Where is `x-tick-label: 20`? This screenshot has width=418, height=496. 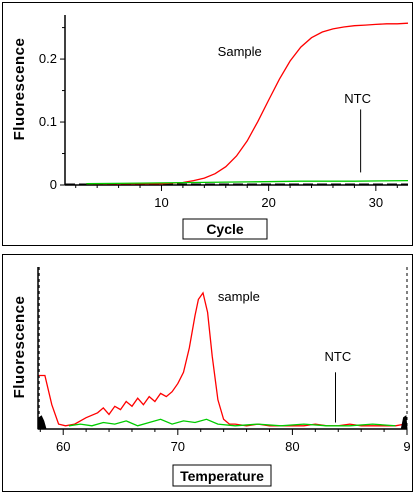 x-tick-label: 20 is located at coordinates (268, 202).